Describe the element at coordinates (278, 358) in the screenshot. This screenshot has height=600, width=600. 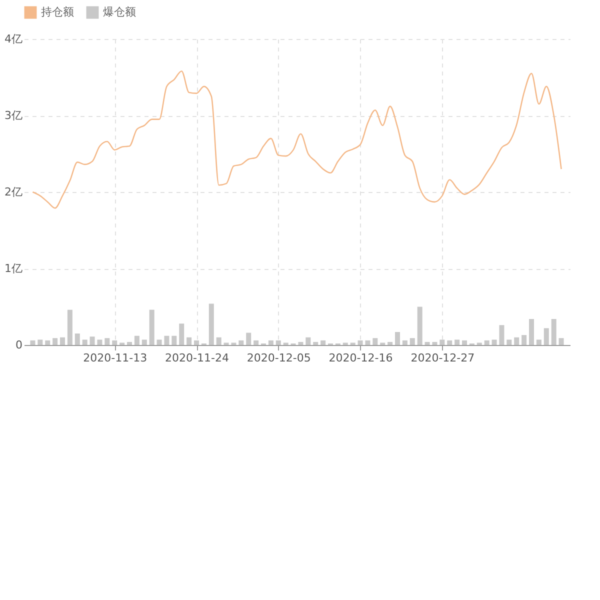
I see `x-tick-label: 2020-12-05` at that location.